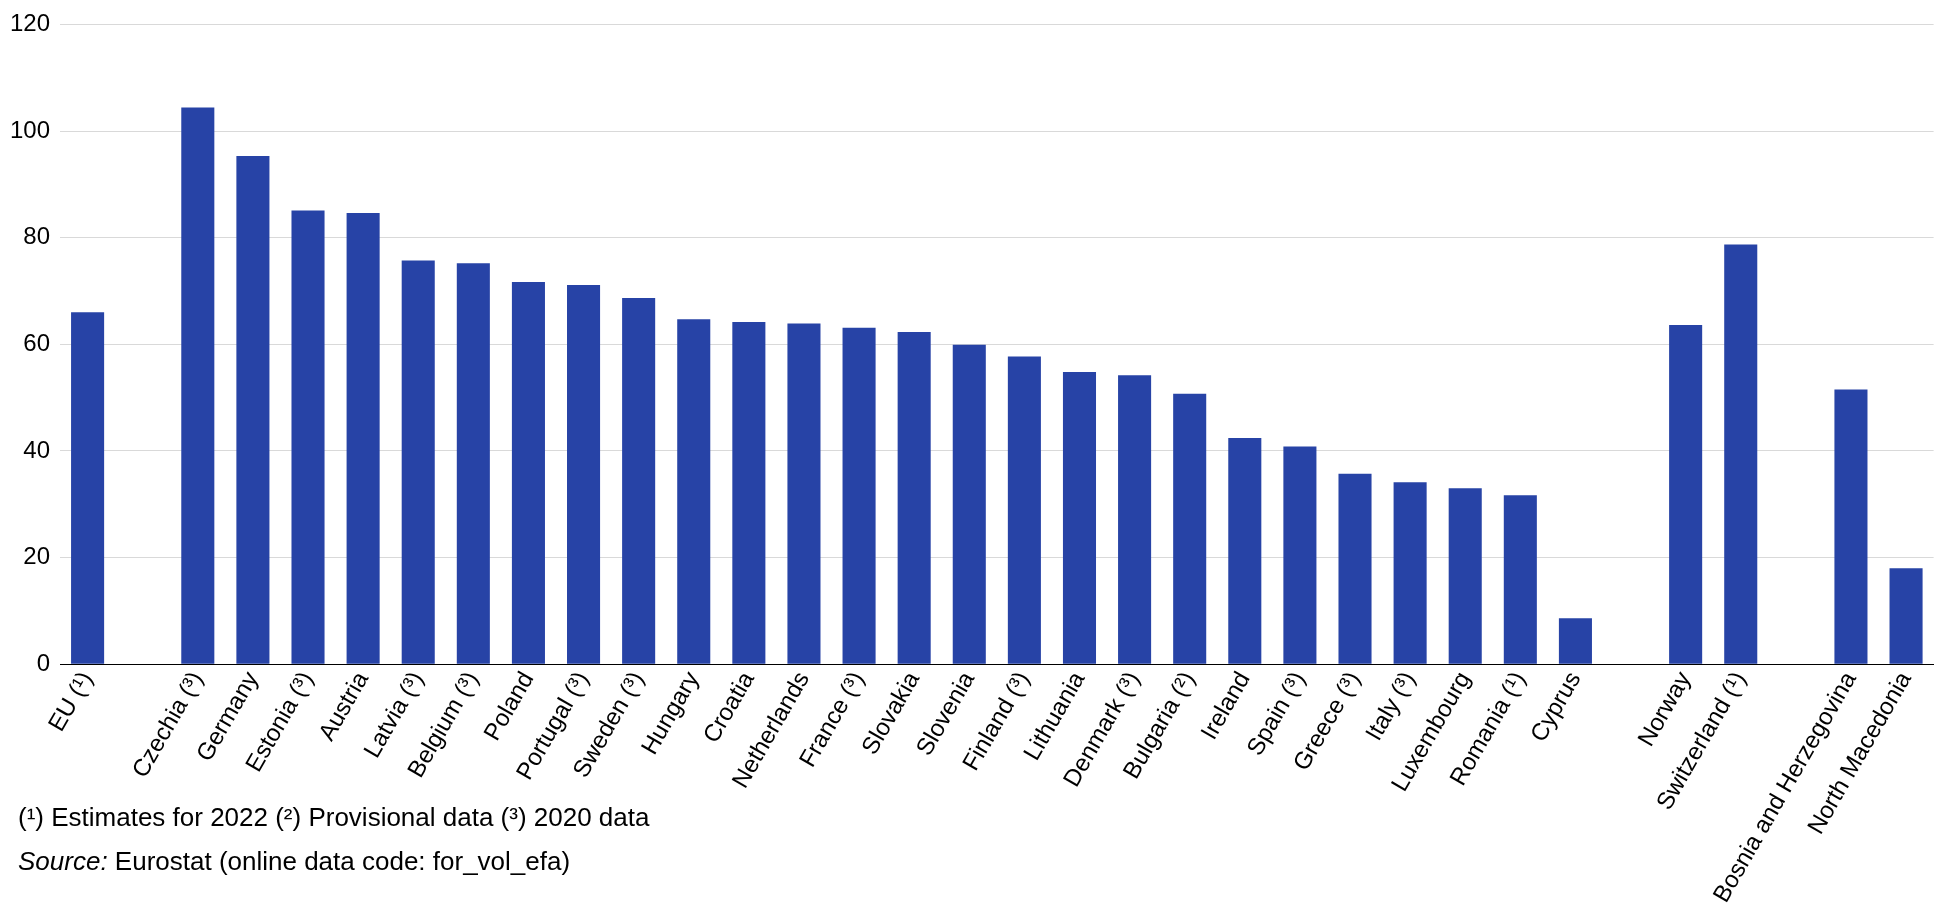 This screenshot has width=1934, height=911. Describe the element at coordinates (37, 556) in the screenshot. I see `y-tick-label: 20` at that location.